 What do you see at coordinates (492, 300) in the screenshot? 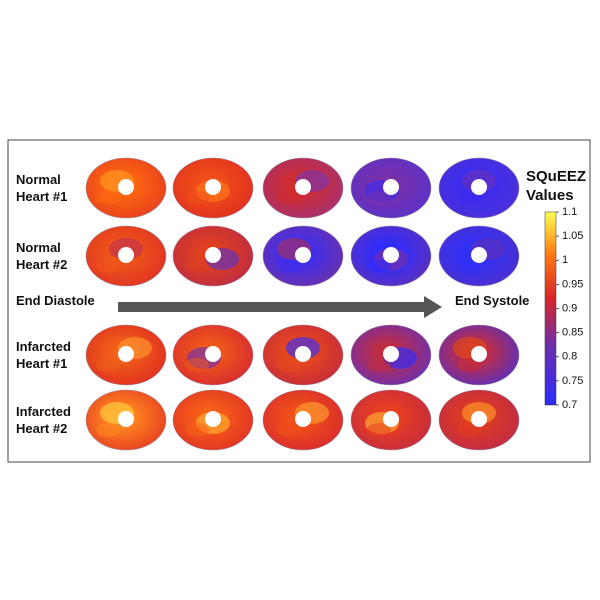
I see `end-label: End Systole` at bounding box center [492, 300].